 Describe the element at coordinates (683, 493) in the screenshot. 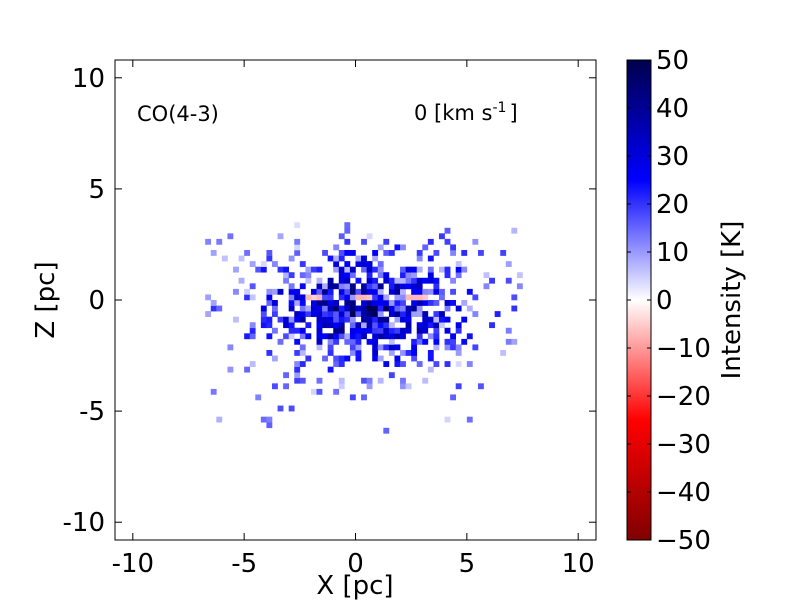

I see `colorbar-tick-label: −40` at that location.